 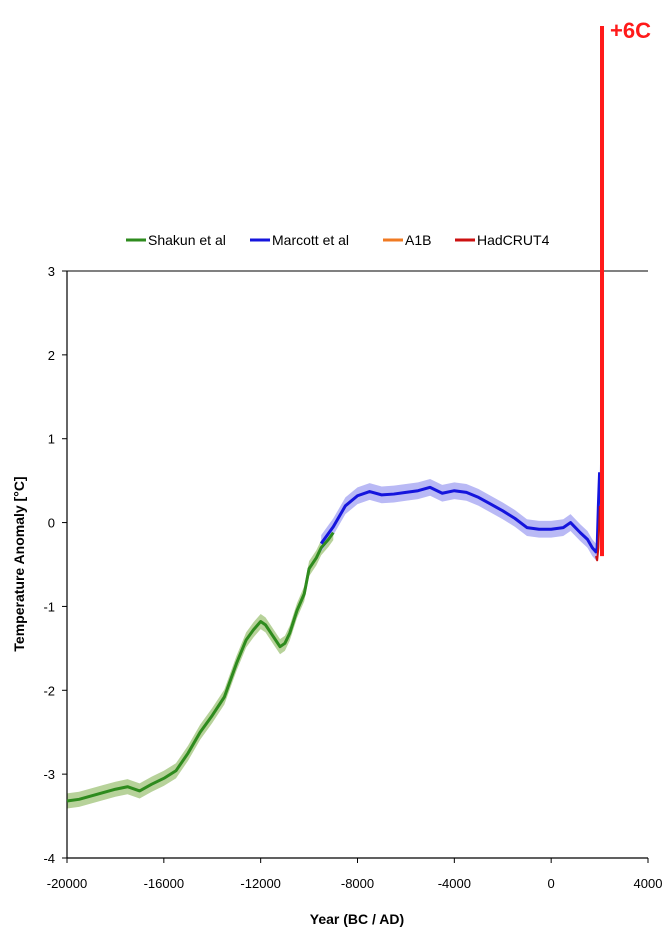 I want to click on x-tick-label: -16000, so click(x=164, y=883).